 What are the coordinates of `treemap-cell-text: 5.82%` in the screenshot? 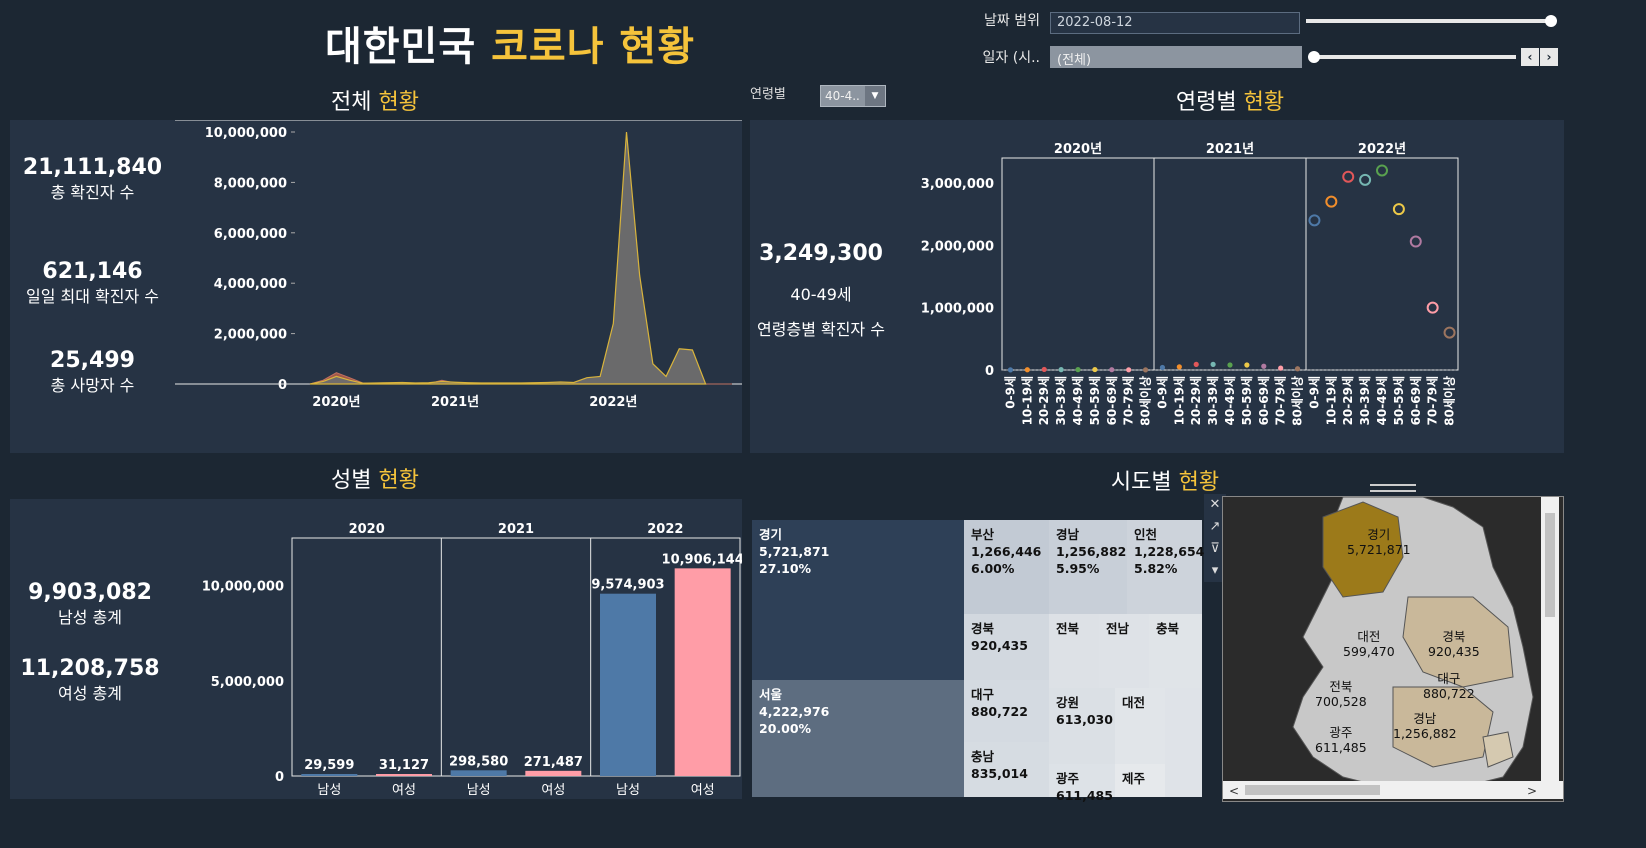 It's located at (1156, 568).